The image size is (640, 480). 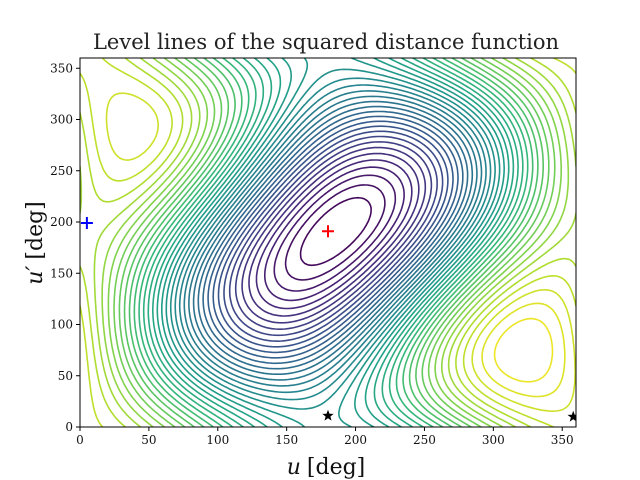 What do you see at coordinates (355, 440) in the screenshot?
I see `x-tick-label: 200` at bounding box center [355, 440].